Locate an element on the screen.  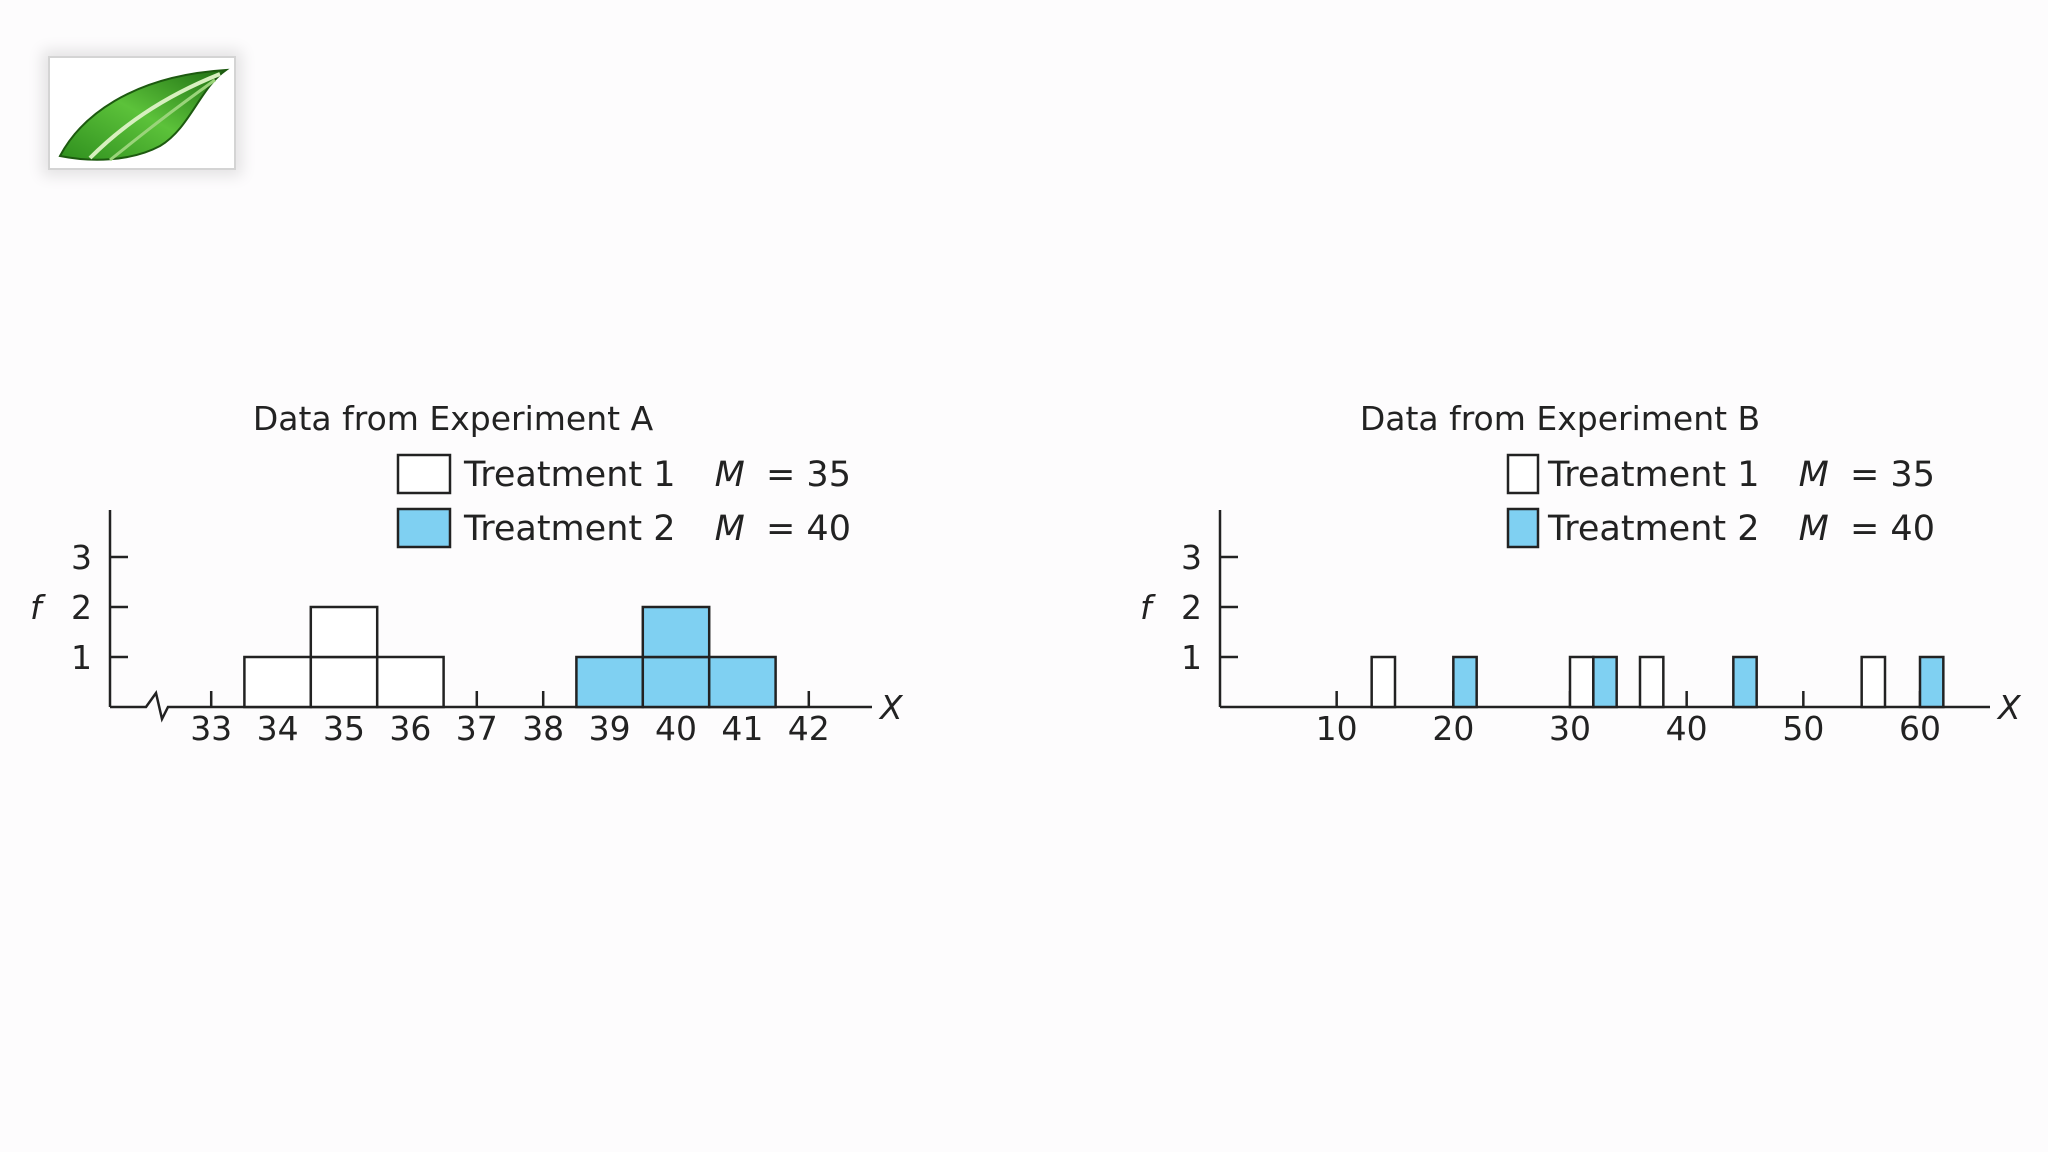
chart-a-legend-swatch-treatment1 is located at coordinates (424, 474).